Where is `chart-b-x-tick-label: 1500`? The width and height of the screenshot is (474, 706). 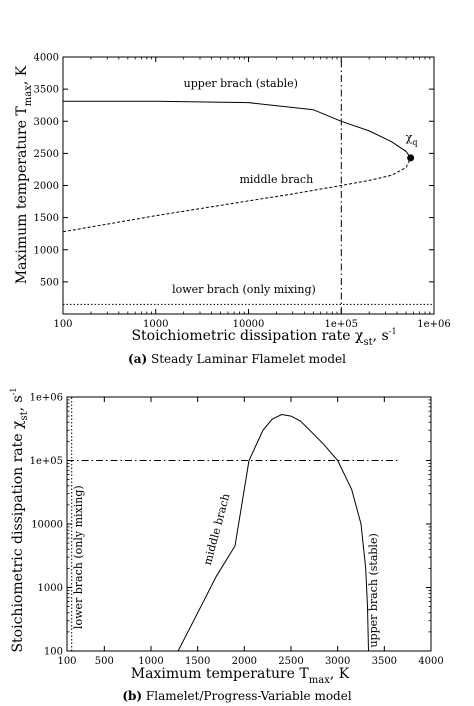
chart-b-x-tick-label: 1500 is located at coordinates (197, 661).